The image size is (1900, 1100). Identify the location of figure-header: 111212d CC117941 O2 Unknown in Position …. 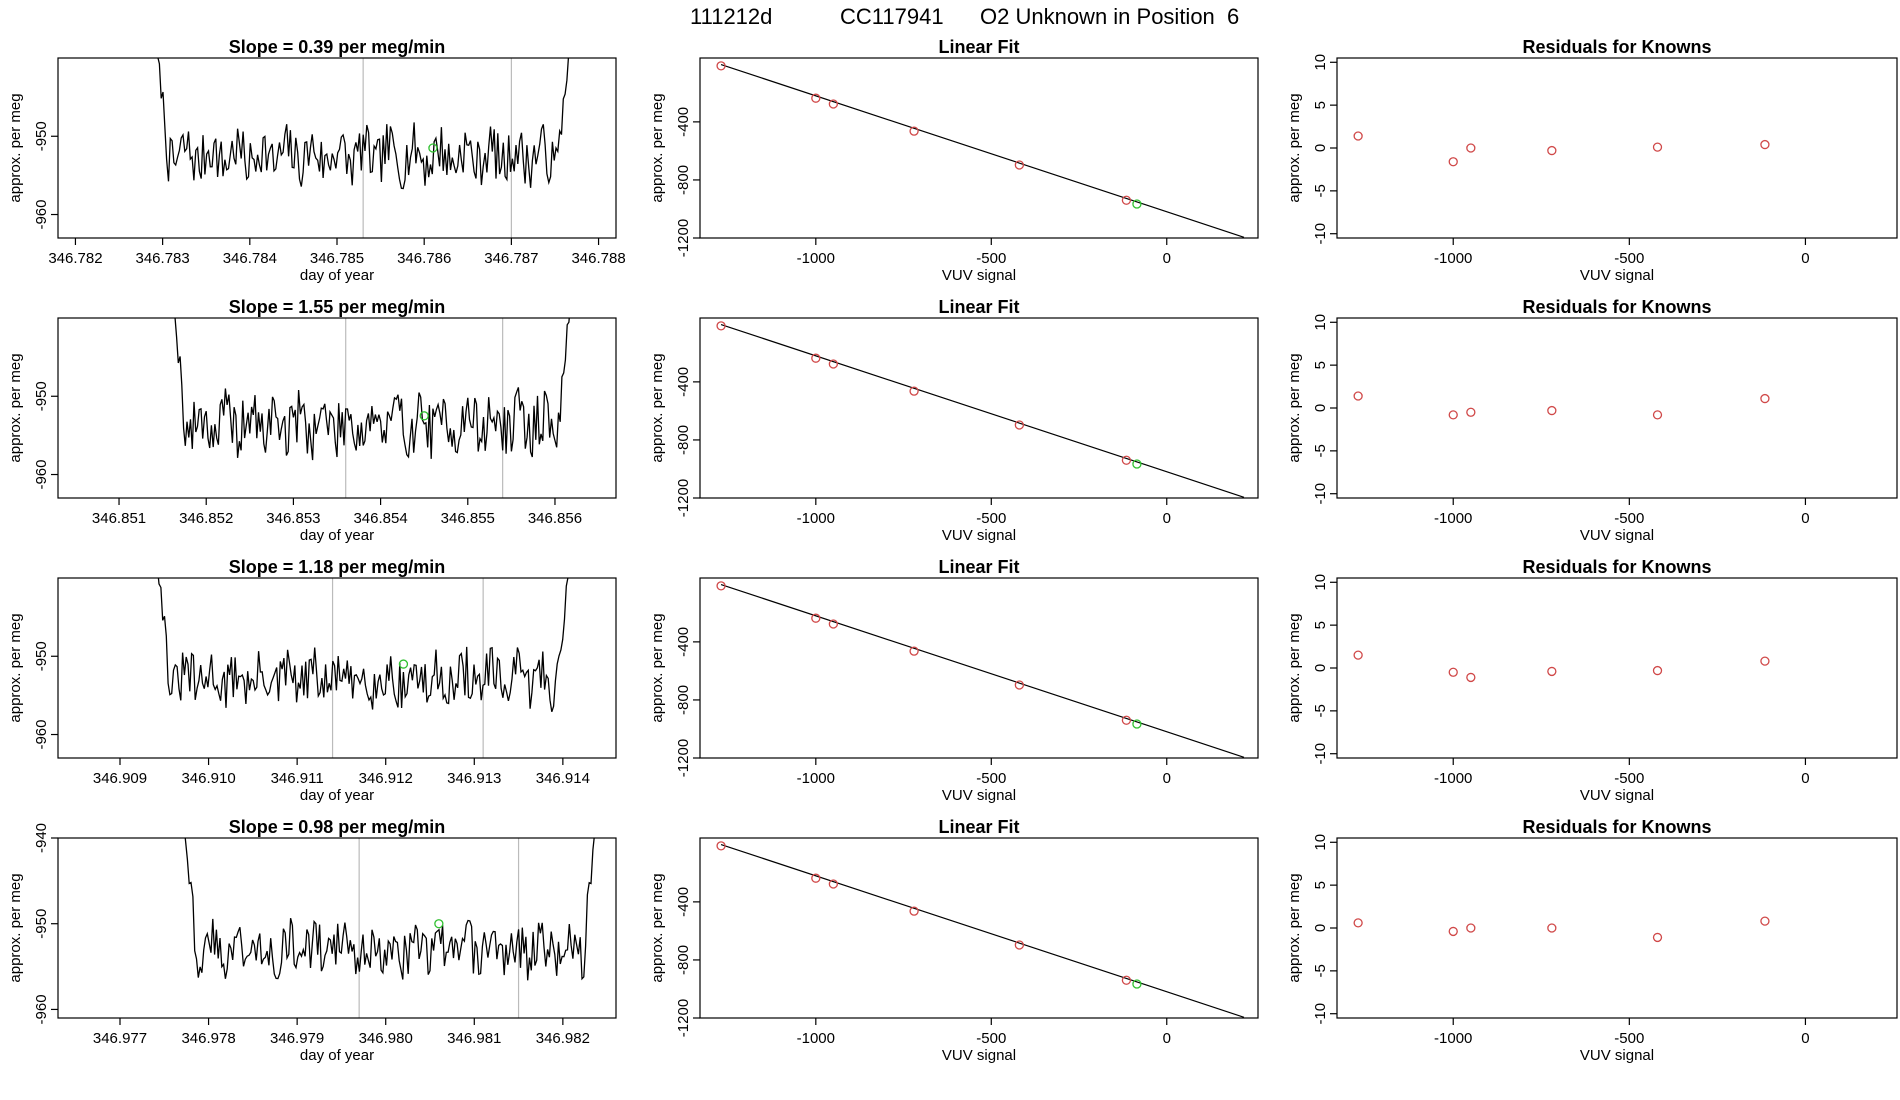
(950, 17).